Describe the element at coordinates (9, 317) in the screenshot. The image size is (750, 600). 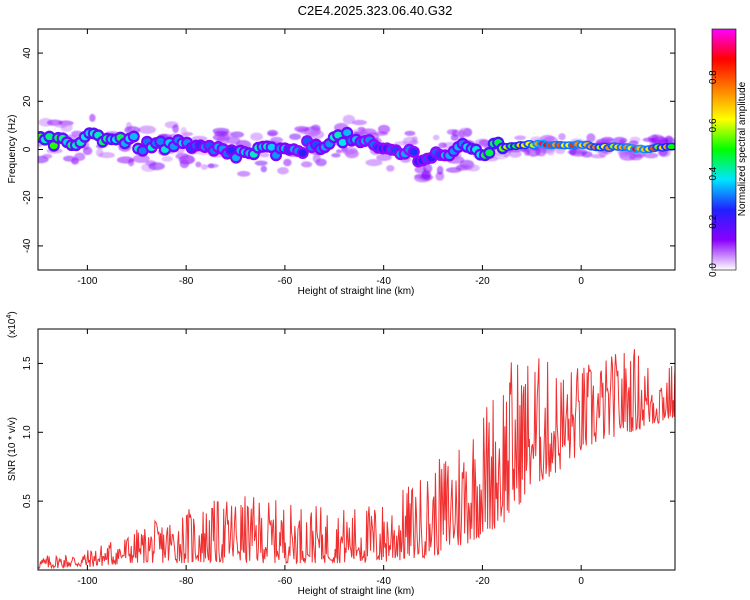
I see `snr-y-scale-exp: 4` at that location.